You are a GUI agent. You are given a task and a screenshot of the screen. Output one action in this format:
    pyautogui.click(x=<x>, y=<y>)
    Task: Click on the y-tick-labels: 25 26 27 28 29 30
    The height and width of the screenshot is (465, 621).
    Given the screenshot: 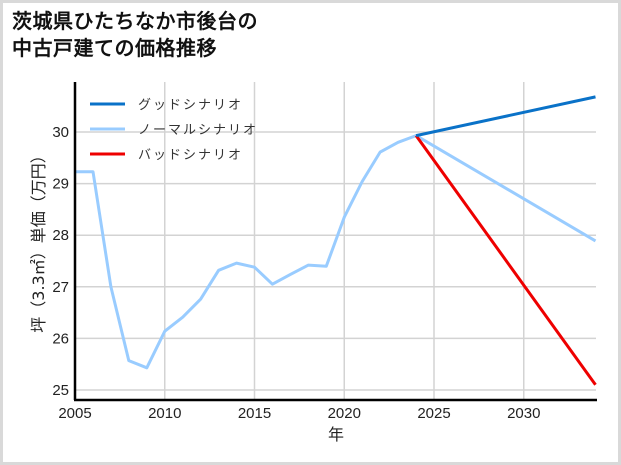 What is the action you would take?
    pyautogui.click(x=60, y=261)
    